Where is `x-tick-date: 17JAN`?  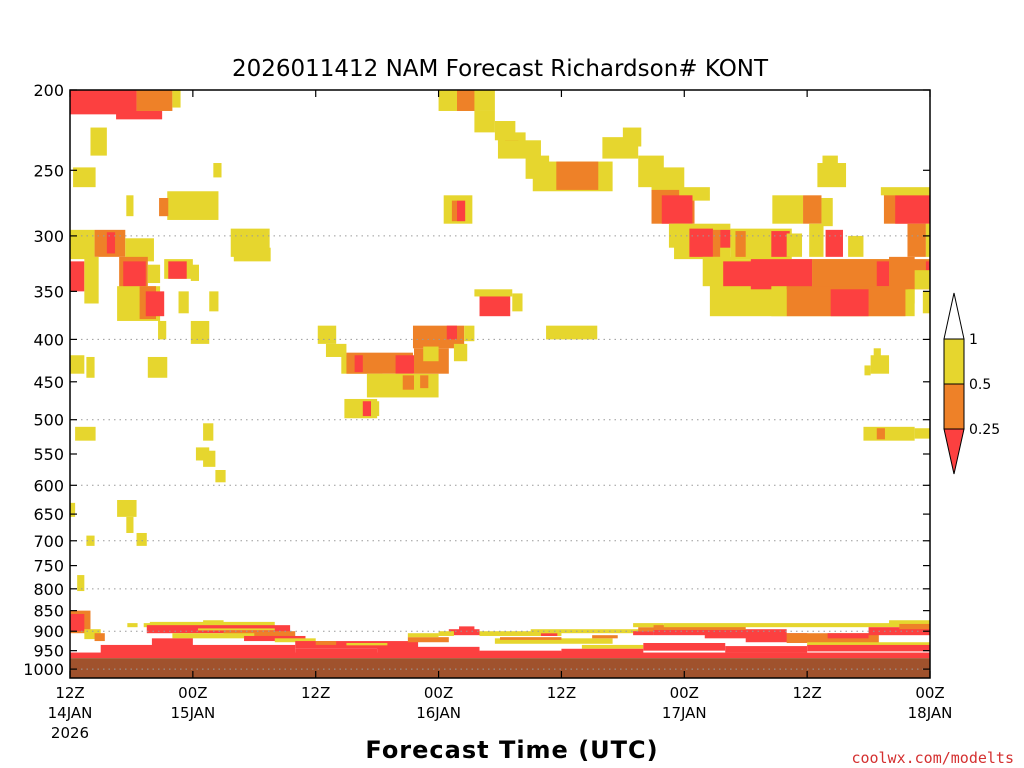 x-tick-date: 17JAN is located at coordinates (684, 713).